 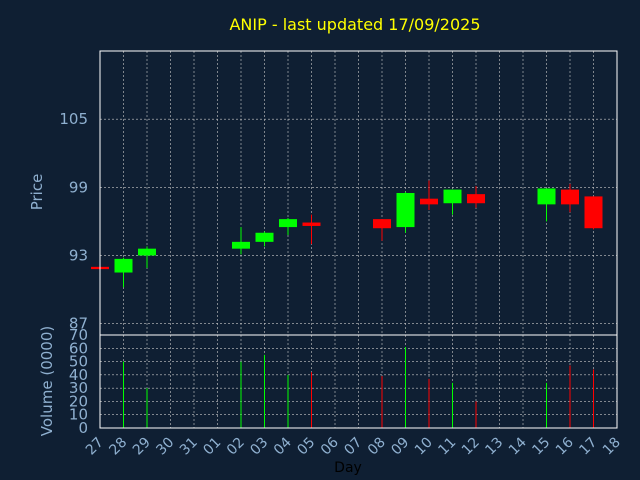 I want to click on x-tick-label: 10, so click(x=424, y=447).